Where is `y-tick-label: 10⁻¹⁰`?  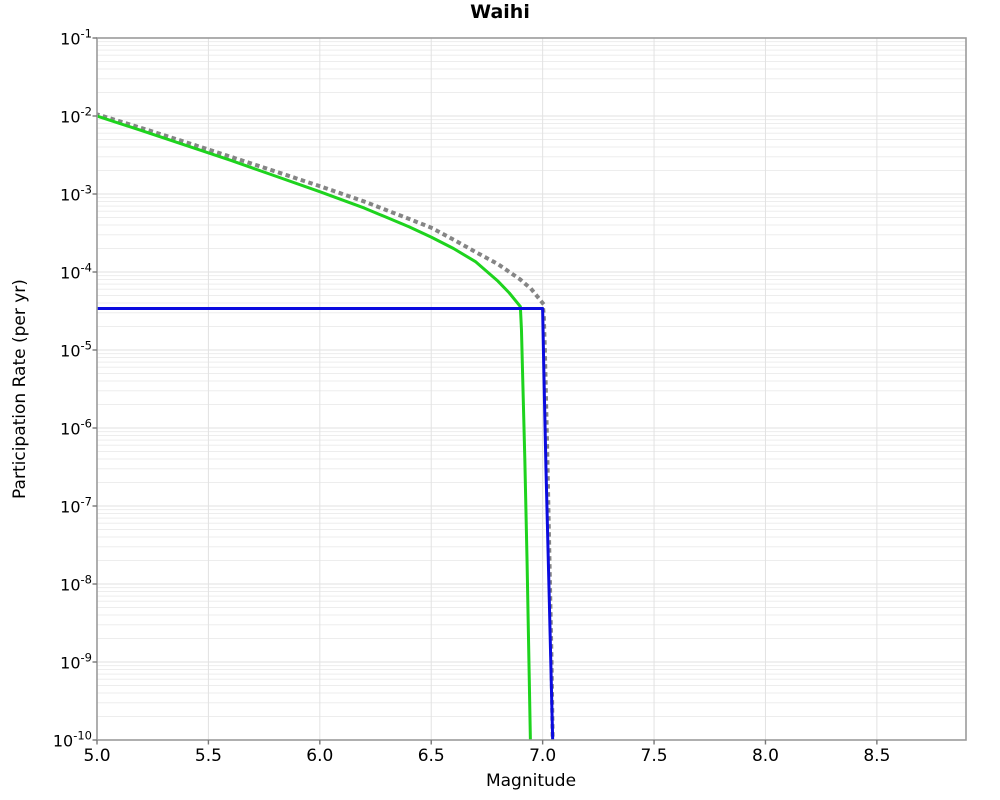
y-tick-label: 10⁻¹⁰ is located at coordinates (72, 740).